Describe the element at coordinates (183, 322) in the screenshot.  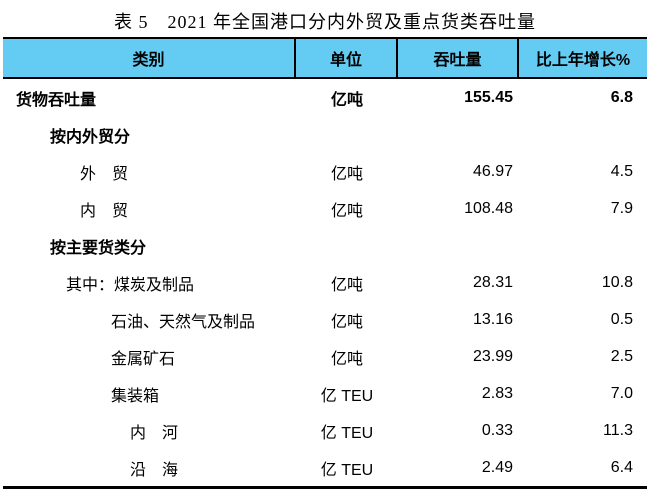
I see `cell-category: 石油、天然气及制品` at that location.